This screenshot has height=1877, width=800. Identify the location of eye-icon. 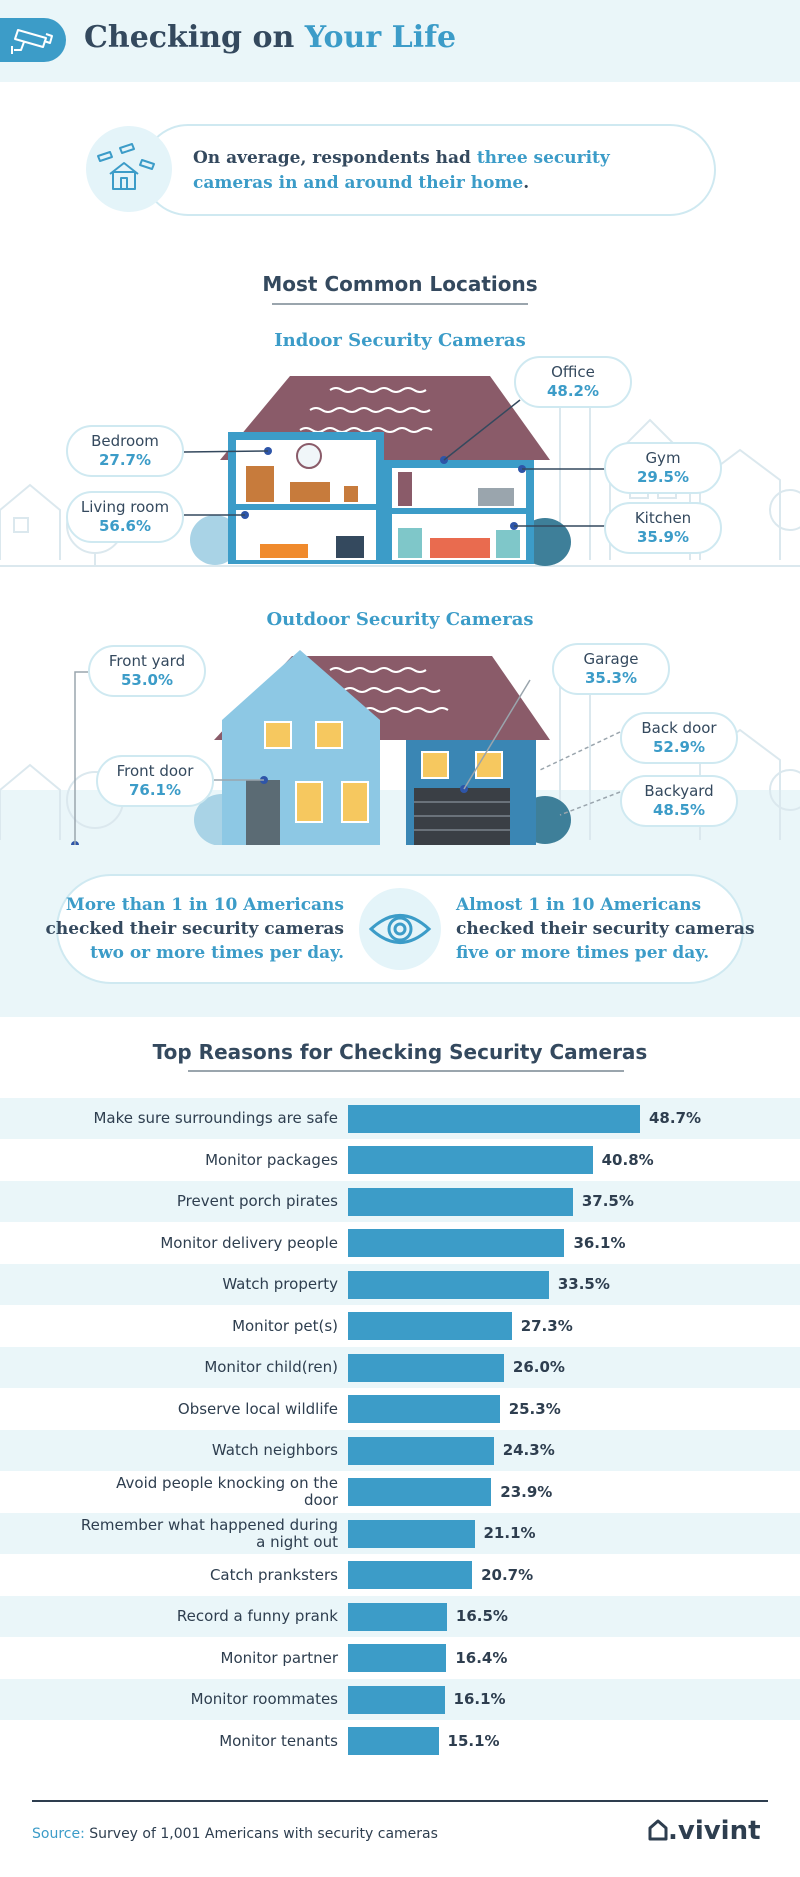
(400, 929).